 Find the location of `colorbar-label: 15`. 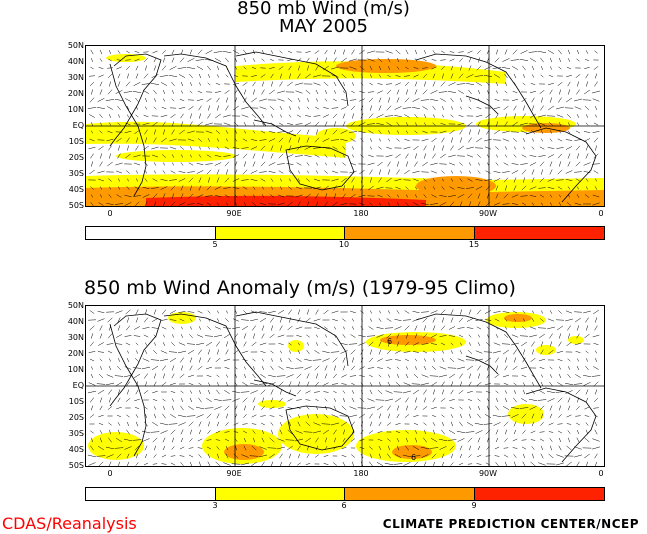

colorbar-label: 15 is located at coordinates (474, 244).